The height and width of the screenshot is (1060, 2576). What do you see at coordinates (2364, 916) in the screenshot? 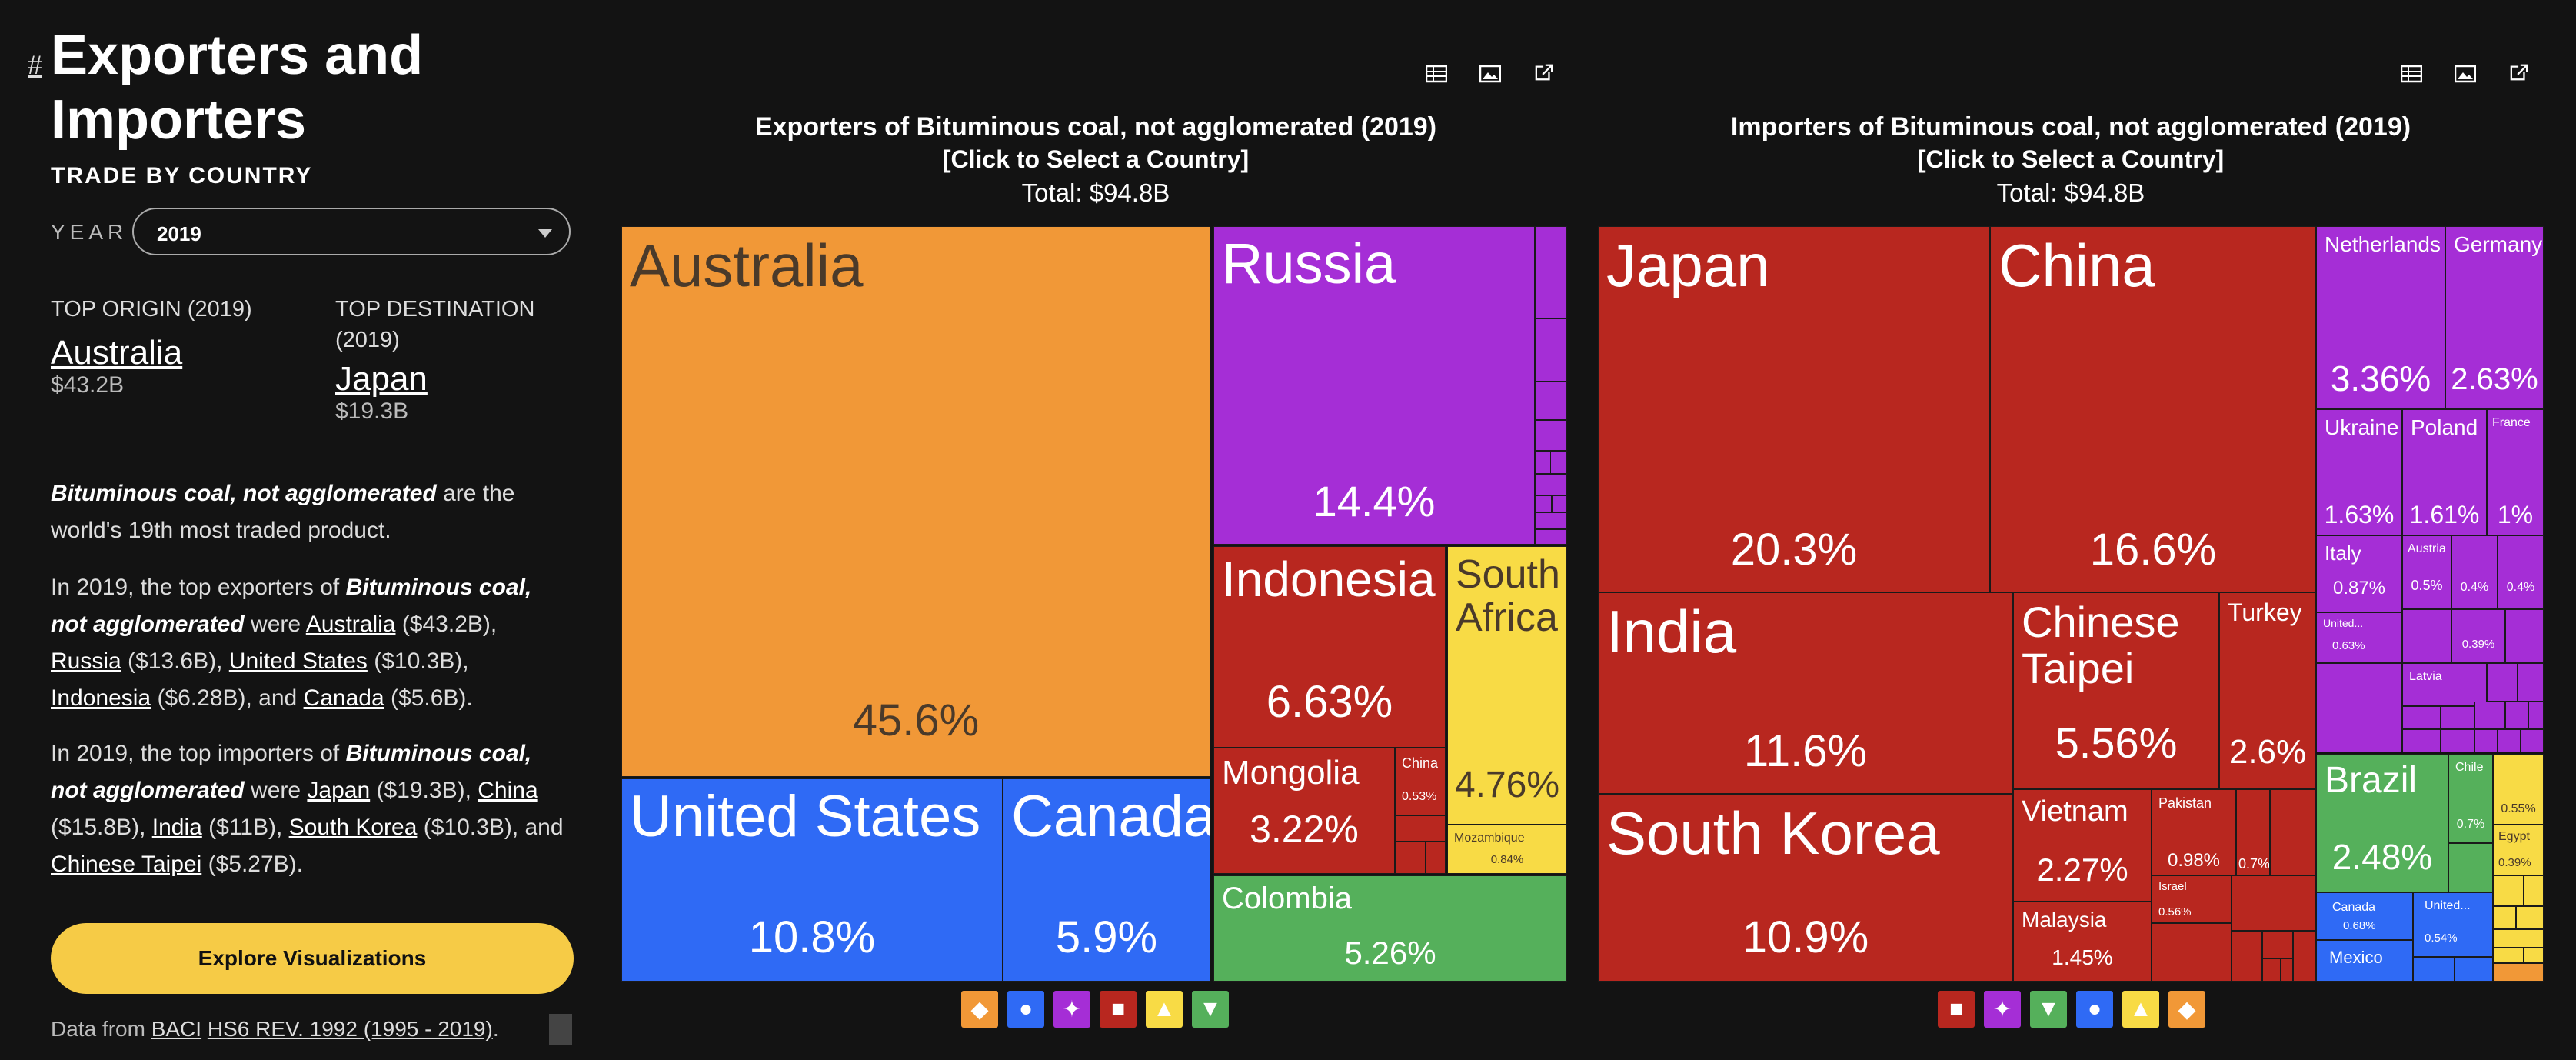
I see `treemap-tile-canada: Canada 0.68%` at bounding box center [2364, 916].